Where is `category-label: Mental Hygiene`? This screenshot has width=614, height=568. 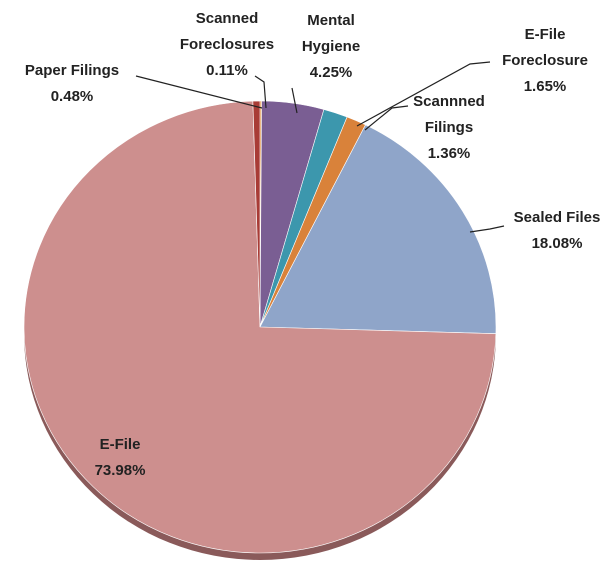 category-label: Mental Hygiene is located at coordinates (331, 33).